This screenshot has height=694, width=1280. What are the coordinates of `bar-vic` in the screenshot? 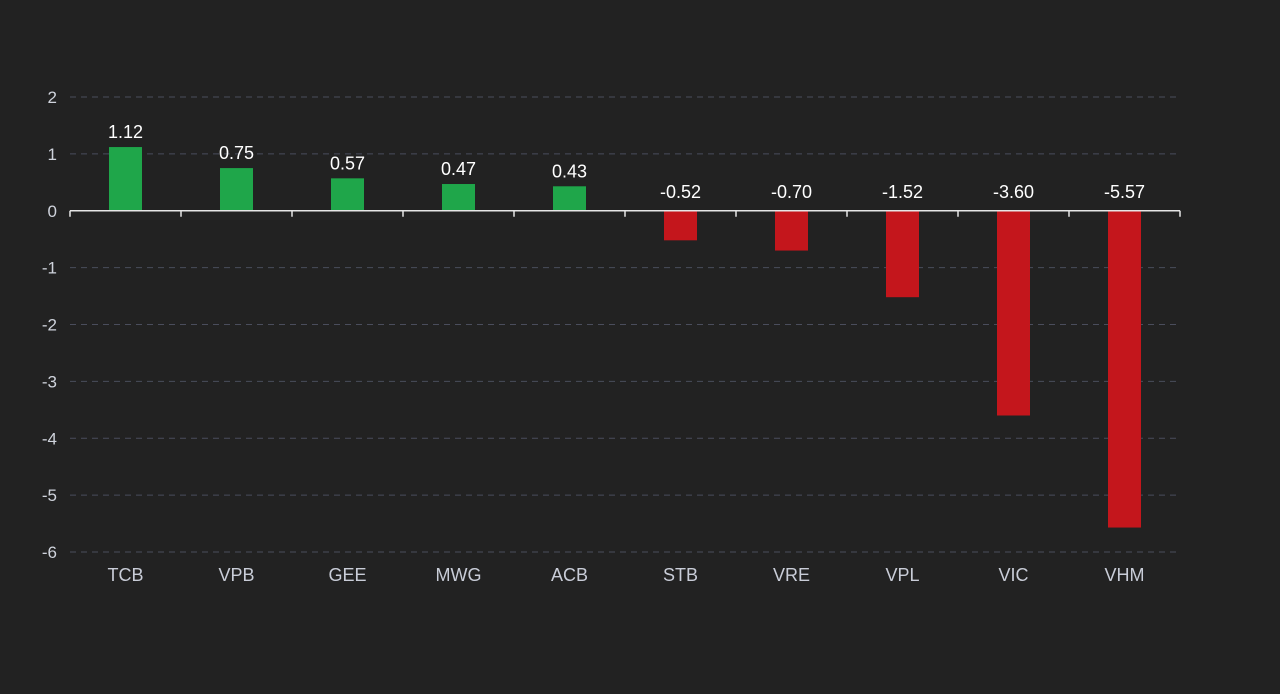 It's located at (1013, 313).